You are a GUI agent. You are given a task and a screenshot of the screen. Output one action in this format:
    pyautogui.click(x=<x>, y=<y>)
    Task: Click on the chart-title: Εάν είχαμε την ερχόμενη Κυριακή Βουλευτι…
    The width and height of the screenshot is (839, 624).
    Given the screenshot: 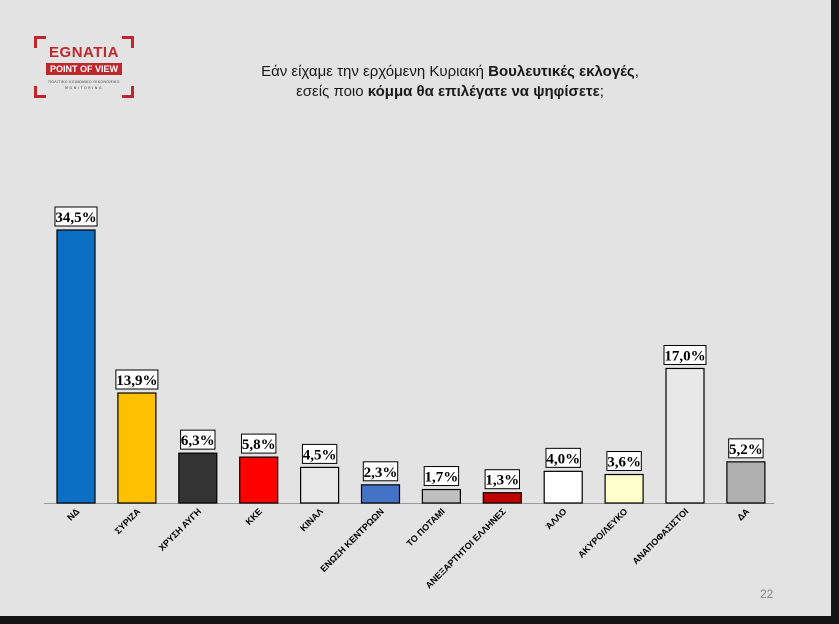 What is the action you would take?
    pyautogui.click(x=450, y=82)
    